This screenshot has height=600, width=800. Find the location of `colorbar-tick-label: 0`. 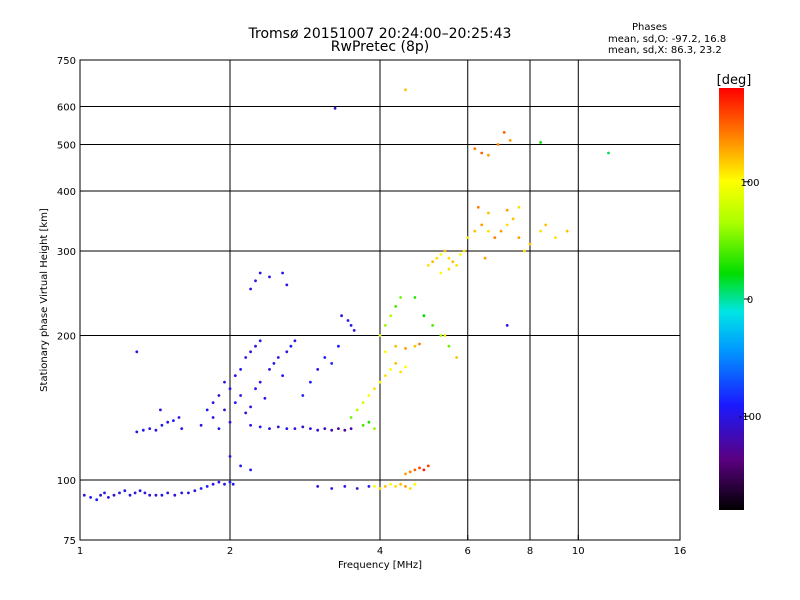

colorbar-tick-label: 0 is located at coordinates (750, 300).